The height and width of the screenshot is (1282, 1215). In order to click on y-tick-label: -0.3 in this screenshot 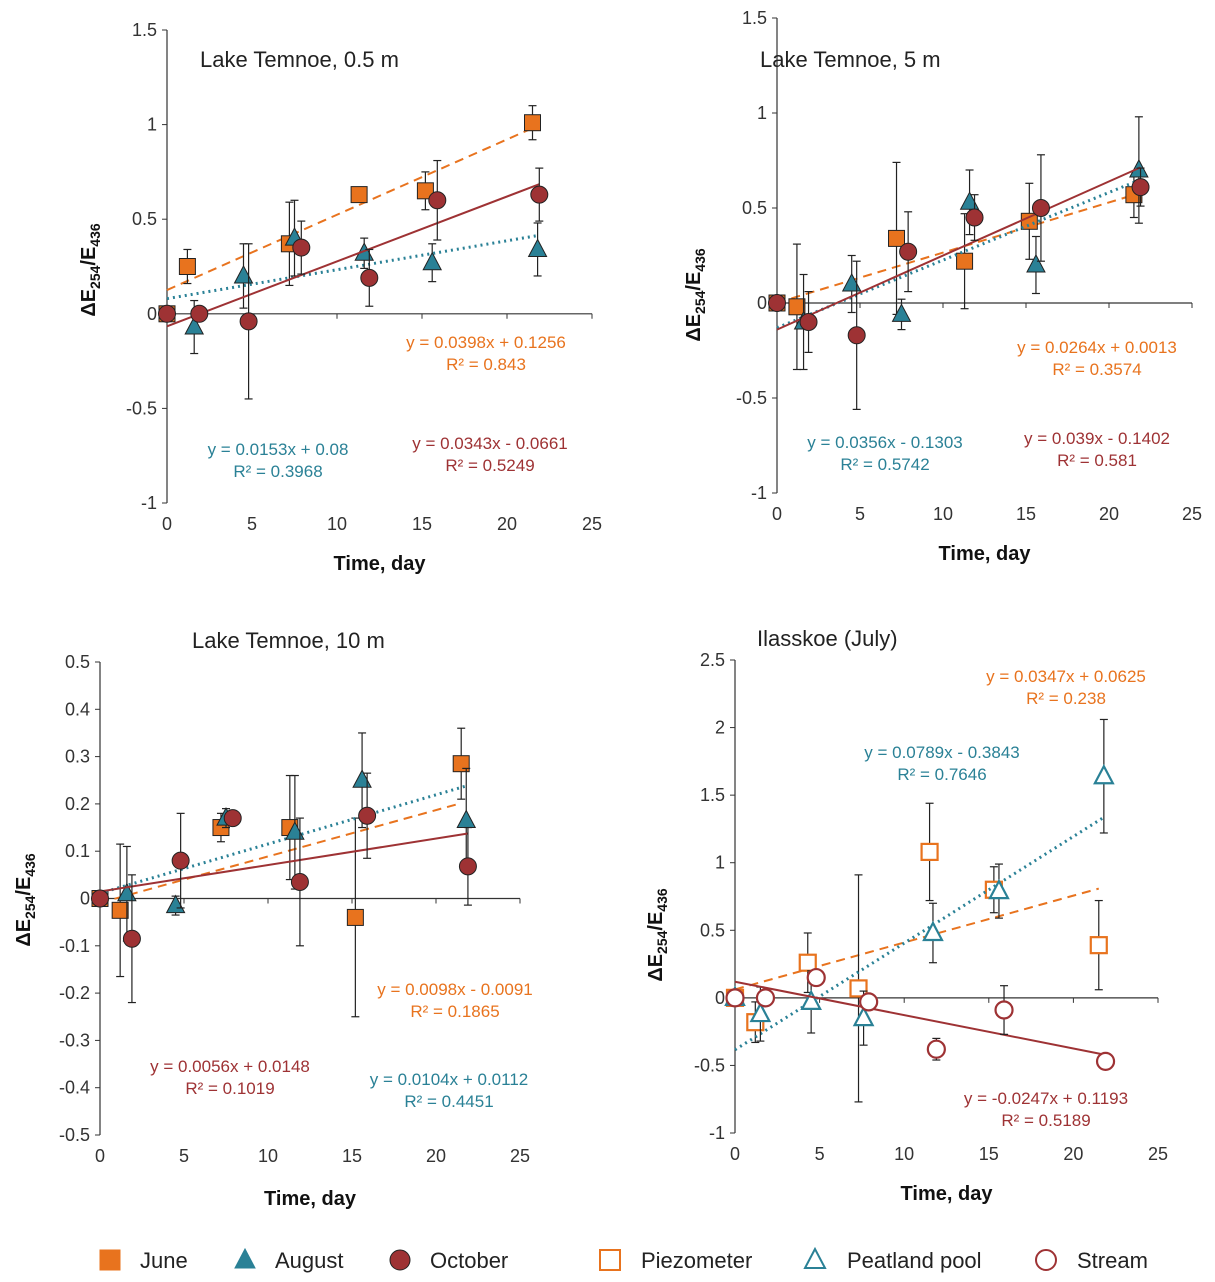, I will do `click(74, 1040)`.